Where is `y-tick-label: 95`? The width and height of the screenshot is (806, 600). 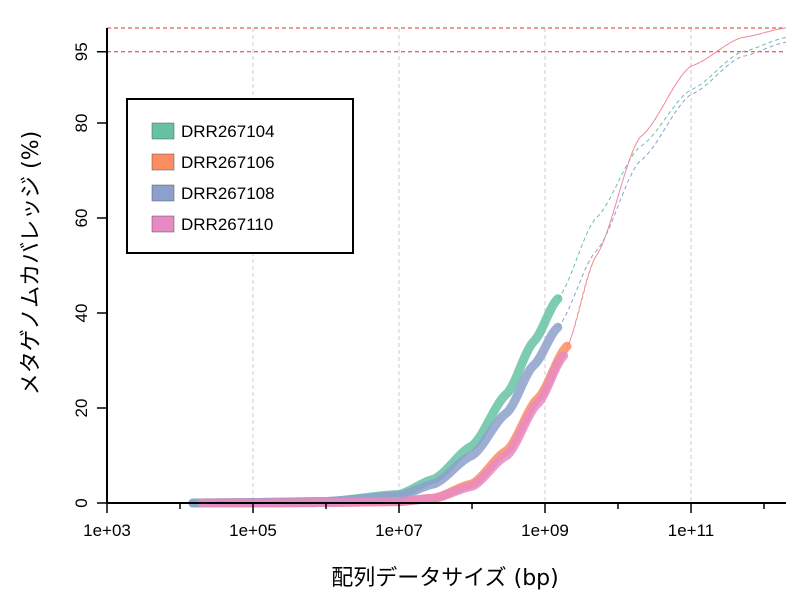
y-tick-label: 95 is located at coordinates (81, 51).